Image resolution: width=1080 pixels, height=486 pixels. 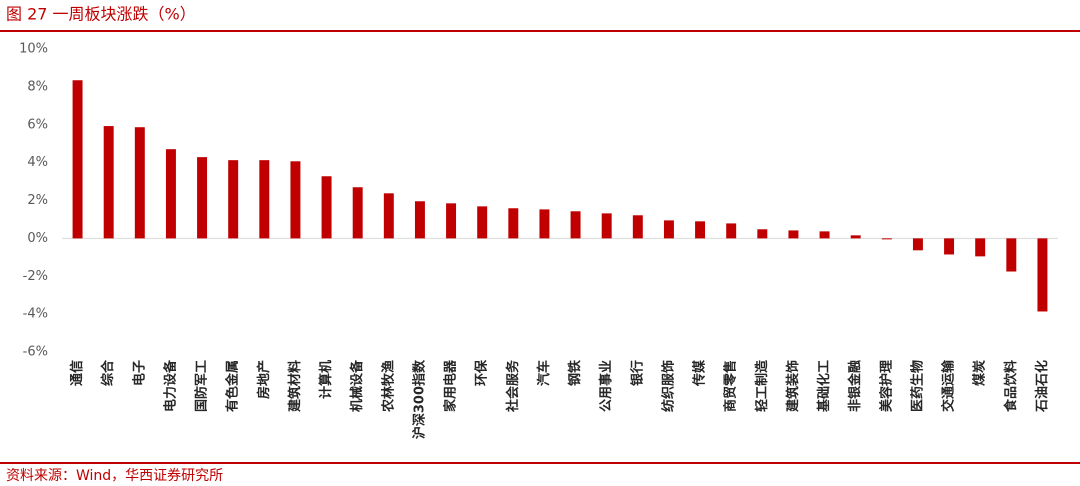 What do you see at coordinates (202, 386) in the screenshot?
I see `x-tick-label: 国防军工` at bounding box center [202, 386].